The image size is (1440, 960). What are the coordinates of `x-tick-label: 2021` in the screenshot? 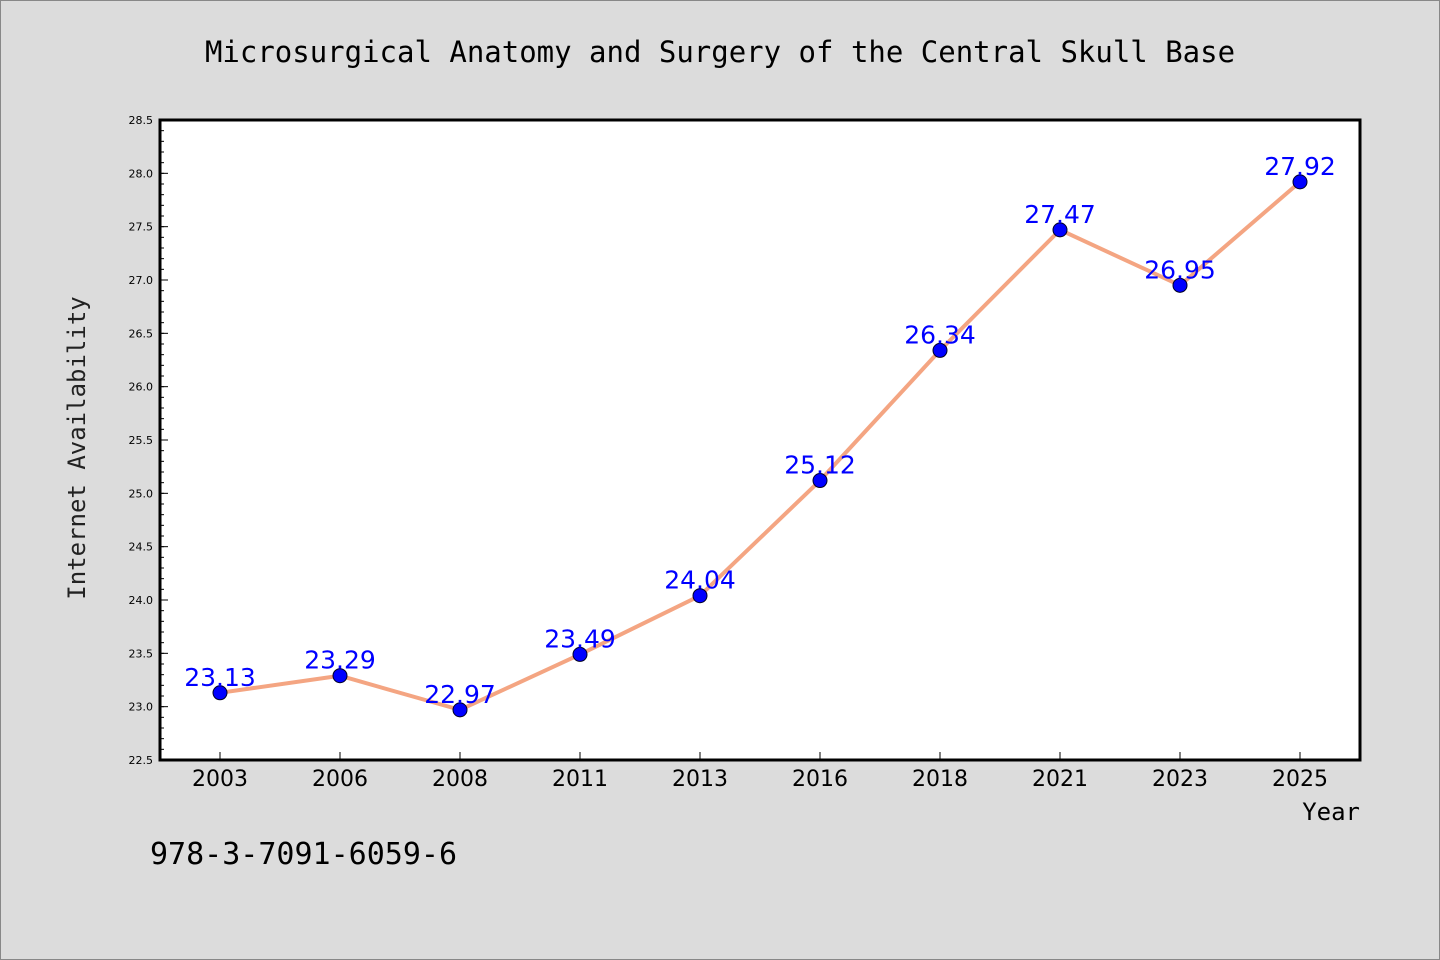 It's located at (1060, 779).